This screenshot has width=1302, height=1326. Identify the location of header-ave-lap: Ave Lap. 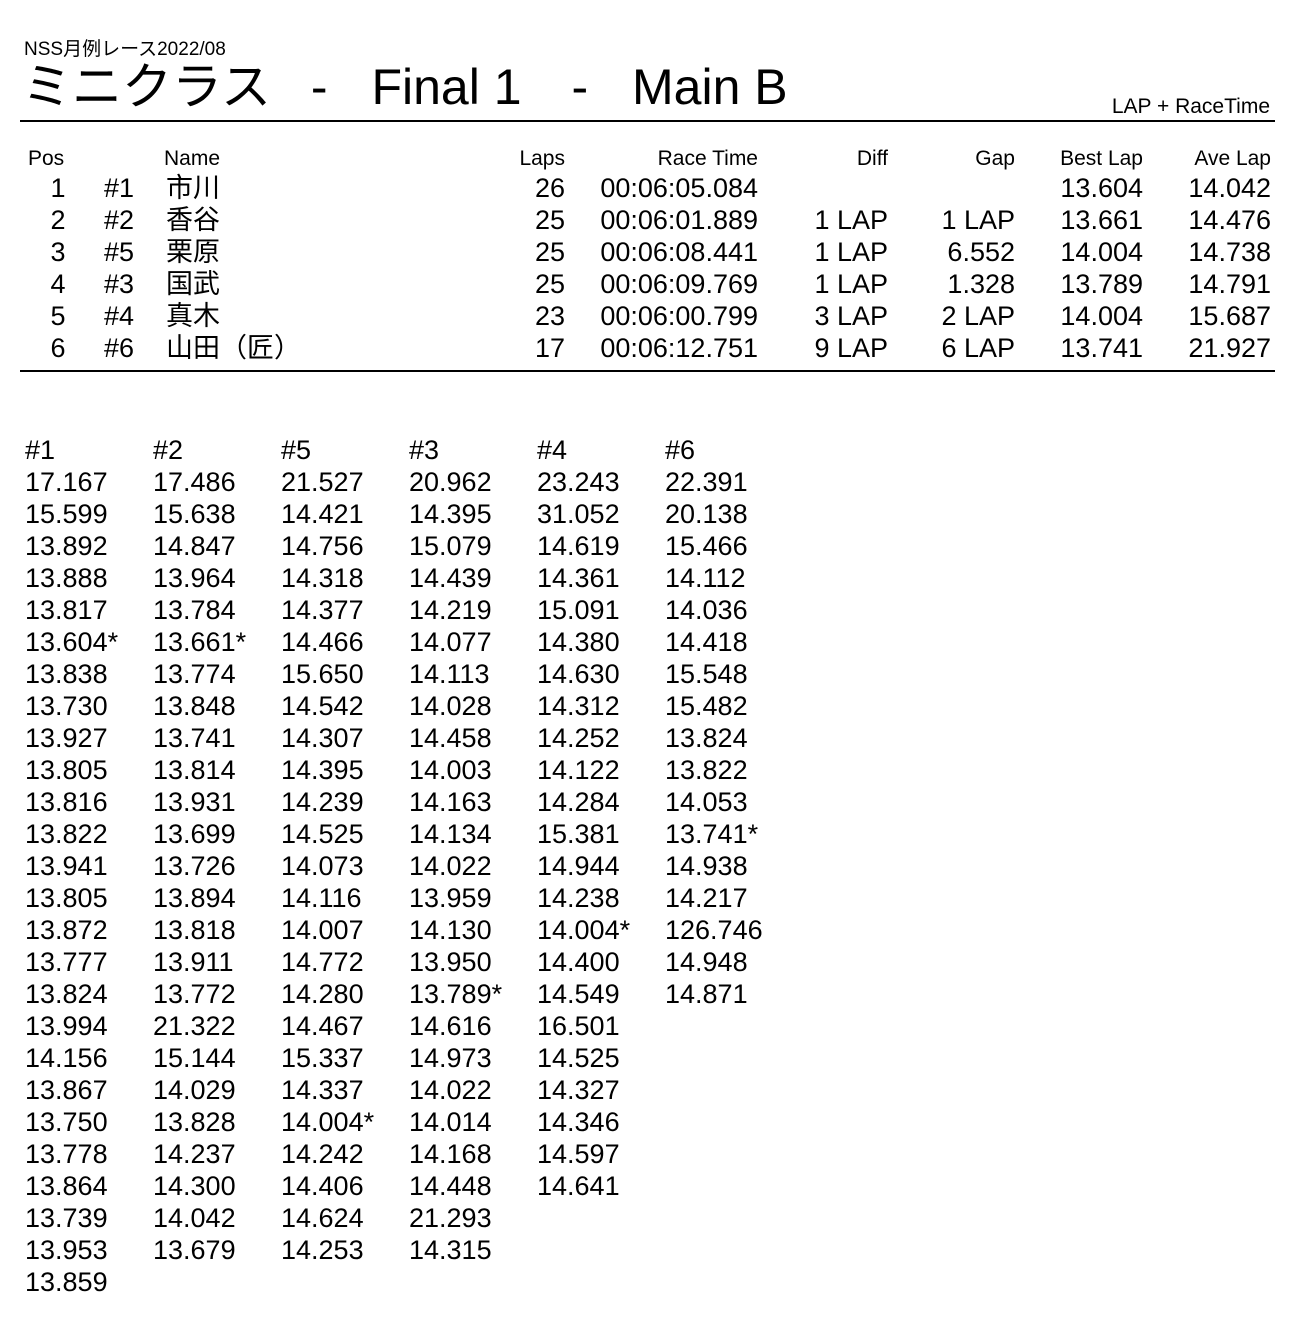
(1232, 158).